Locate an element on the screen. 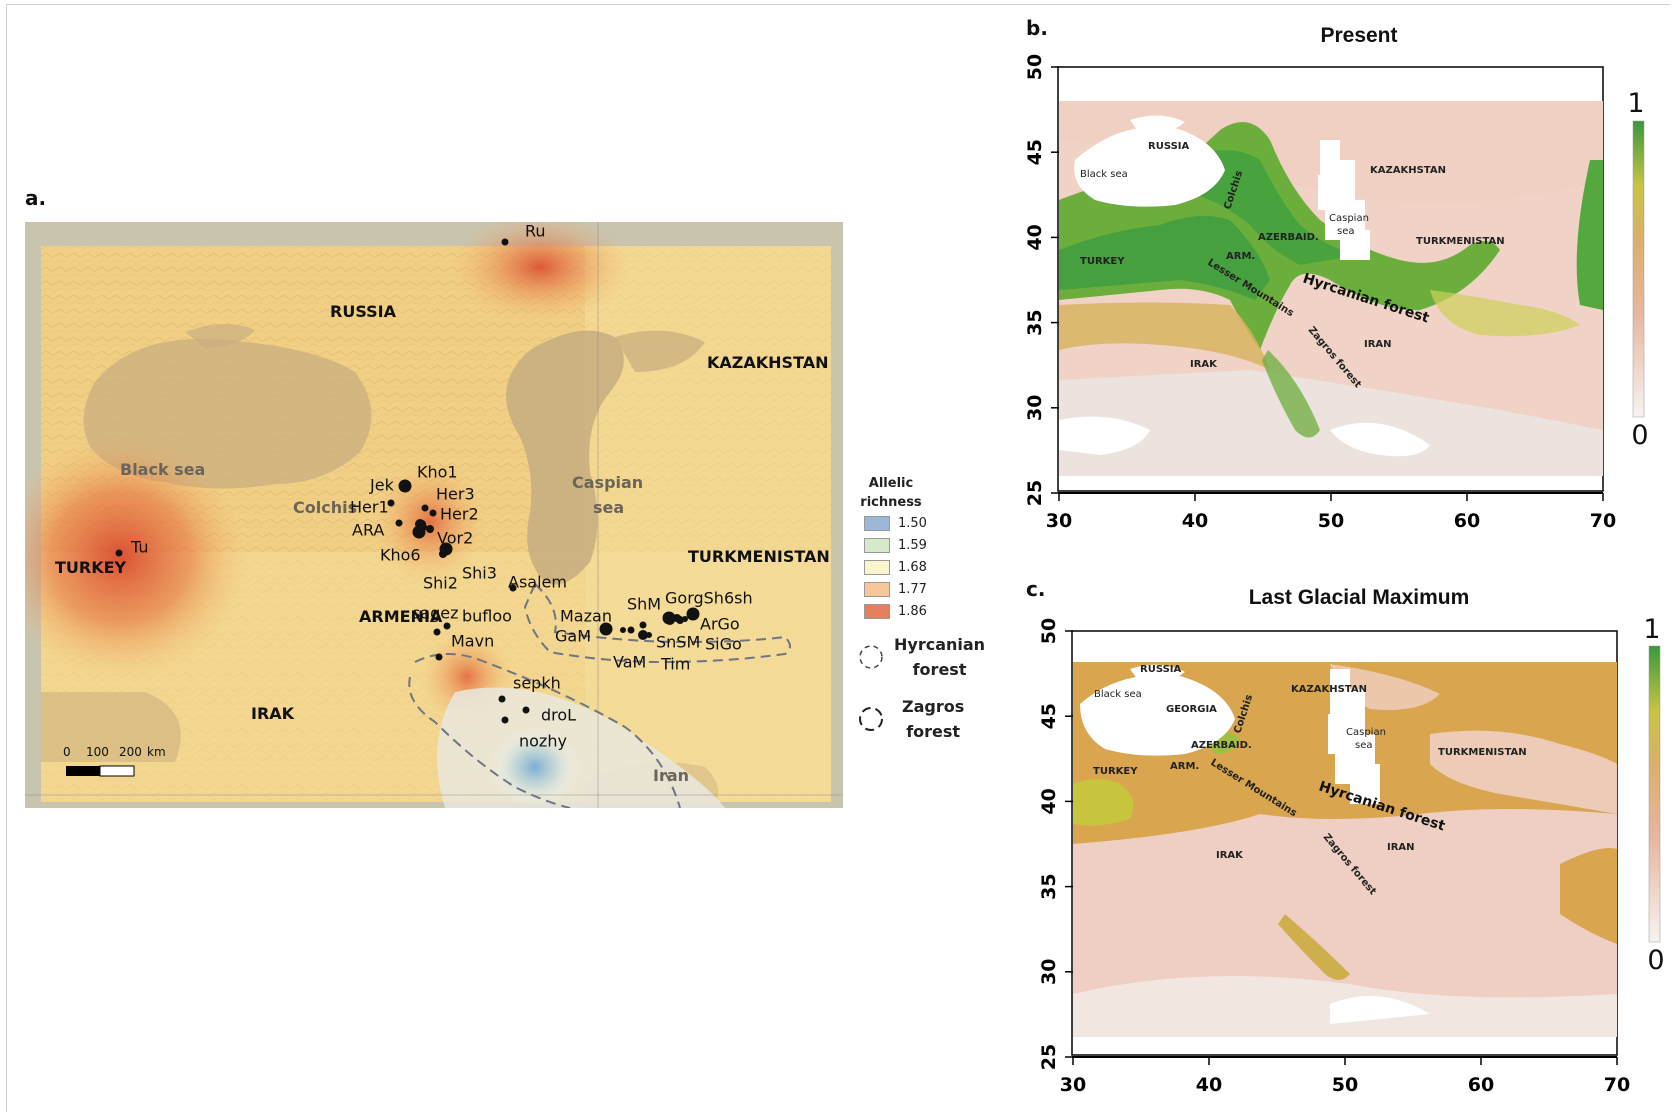 The width and height of the screenshot is (1678, 1117). y-tick-label: 25 is located at coordinates (1035, 493).